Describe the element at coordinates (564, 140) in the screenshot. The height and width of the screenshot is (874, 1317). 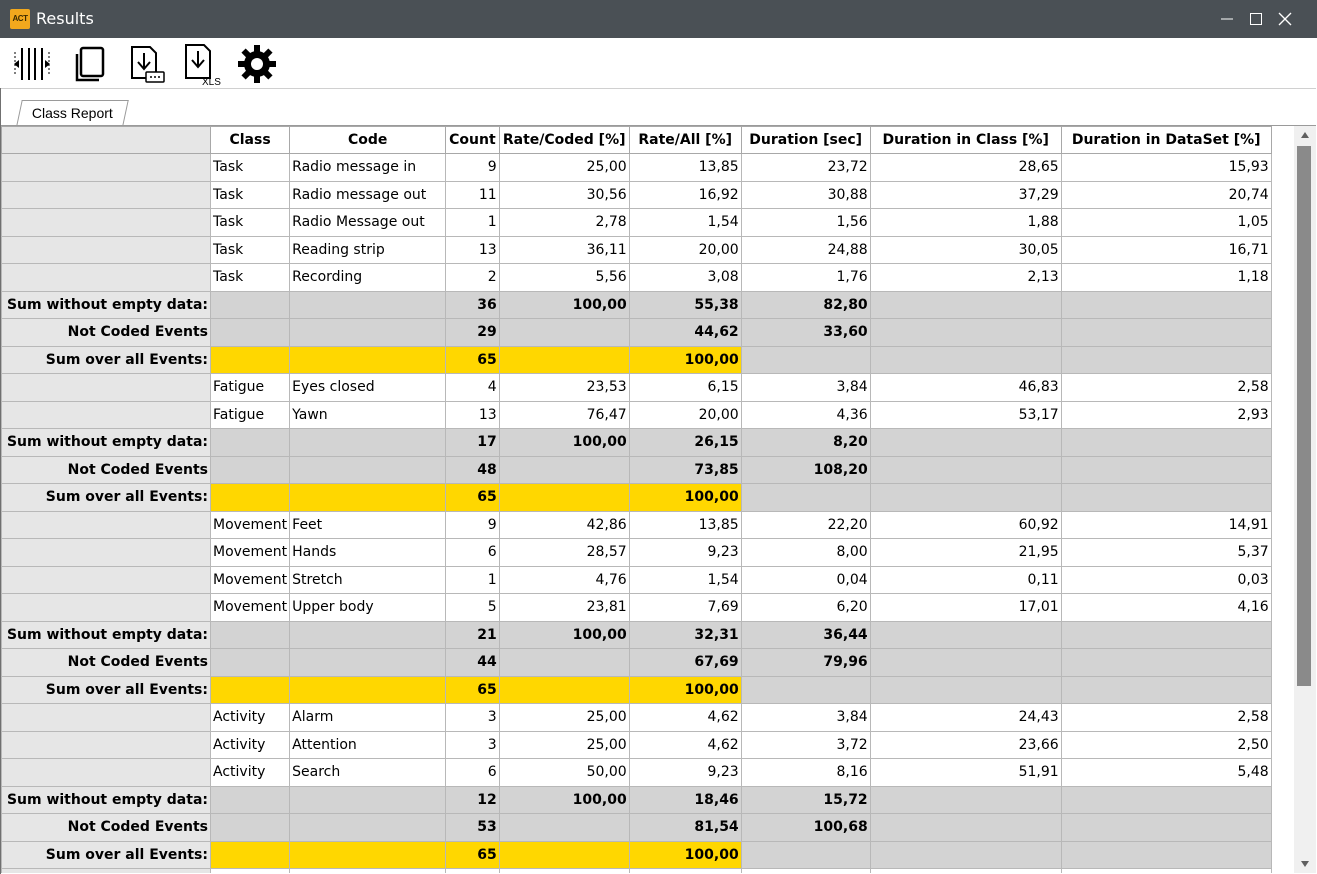
I see `column-header: Rate/Coded [%]` at that location.